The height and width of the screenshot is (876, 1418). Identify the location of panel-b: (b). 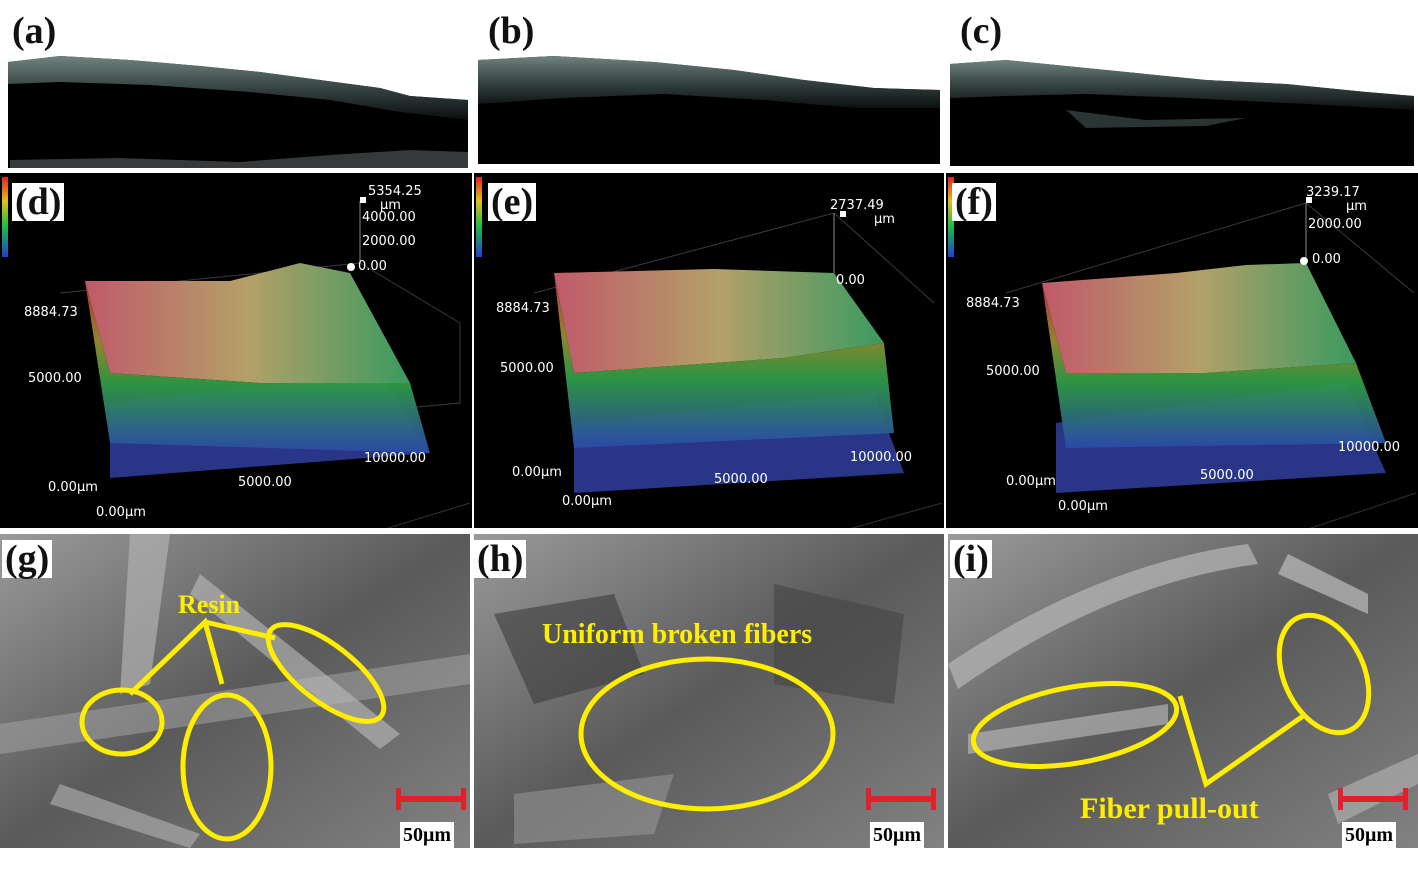
(709, 85).